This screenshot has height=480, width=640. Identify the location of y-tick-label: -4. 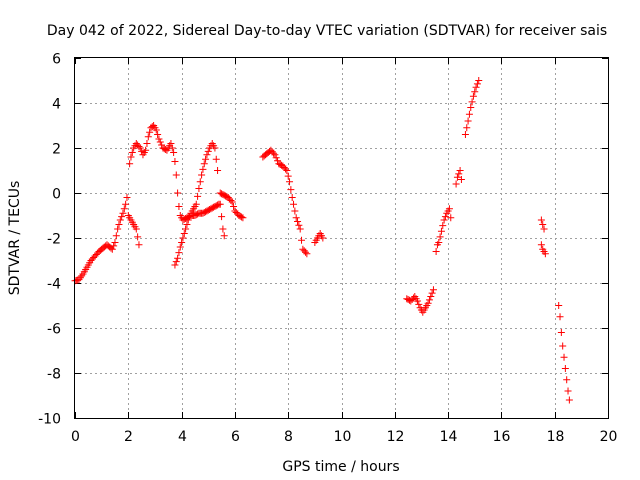
(54, 285).